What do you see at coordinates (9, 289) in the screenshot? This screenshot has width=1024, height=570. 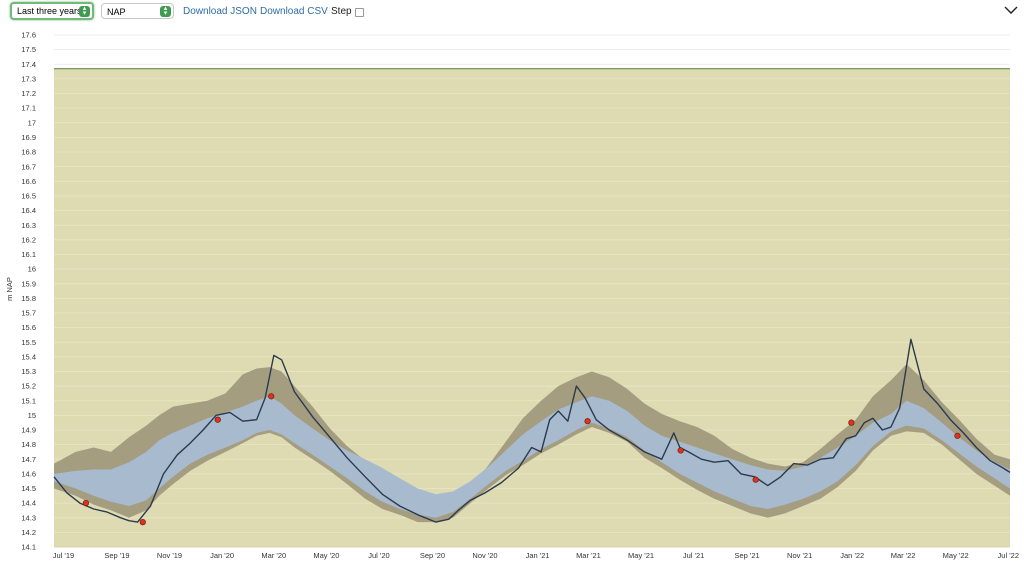 I see `y-axis-label: m NAP` at bounding box center [9, 289].